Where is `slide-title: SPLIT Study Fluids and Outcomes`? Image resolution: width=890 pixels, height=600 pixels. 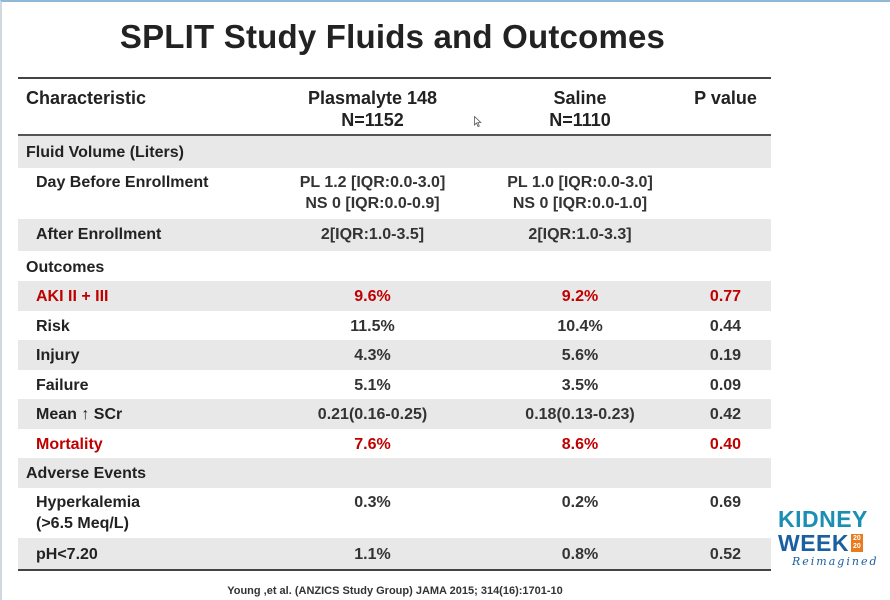 slide-title: SPLIT Study Fluids and Outcomes is located at coordinates (392, 36).